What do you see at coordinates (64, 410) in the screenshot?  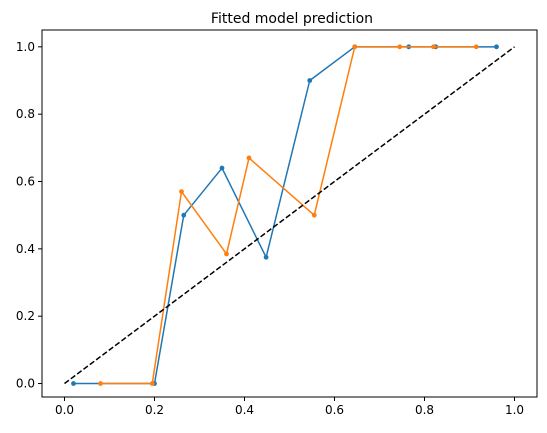 I see `x-tick-label: 0.0` at bounding box center [64, 410].